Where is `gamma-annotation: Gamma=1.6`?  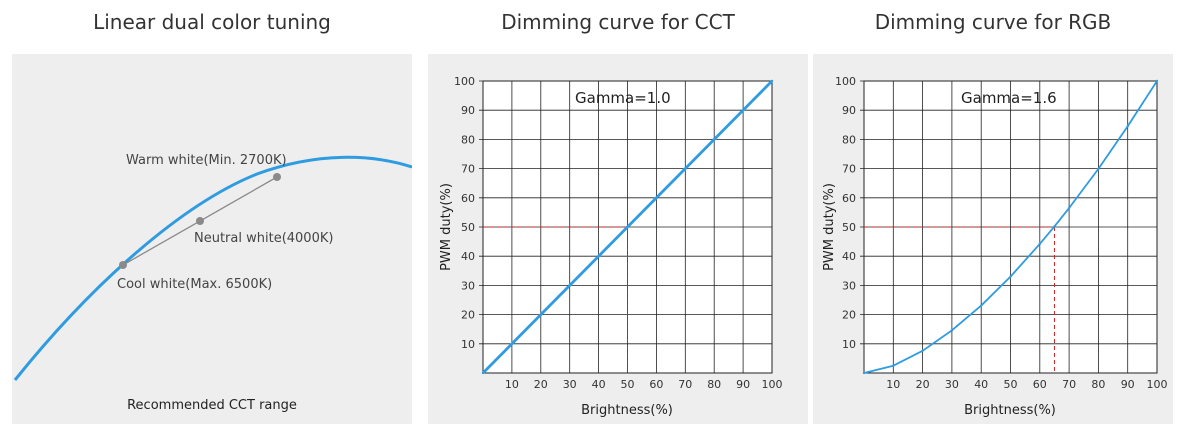
gamma-annotation: Gamma=1.6 is located at coordinates (1009, 98).